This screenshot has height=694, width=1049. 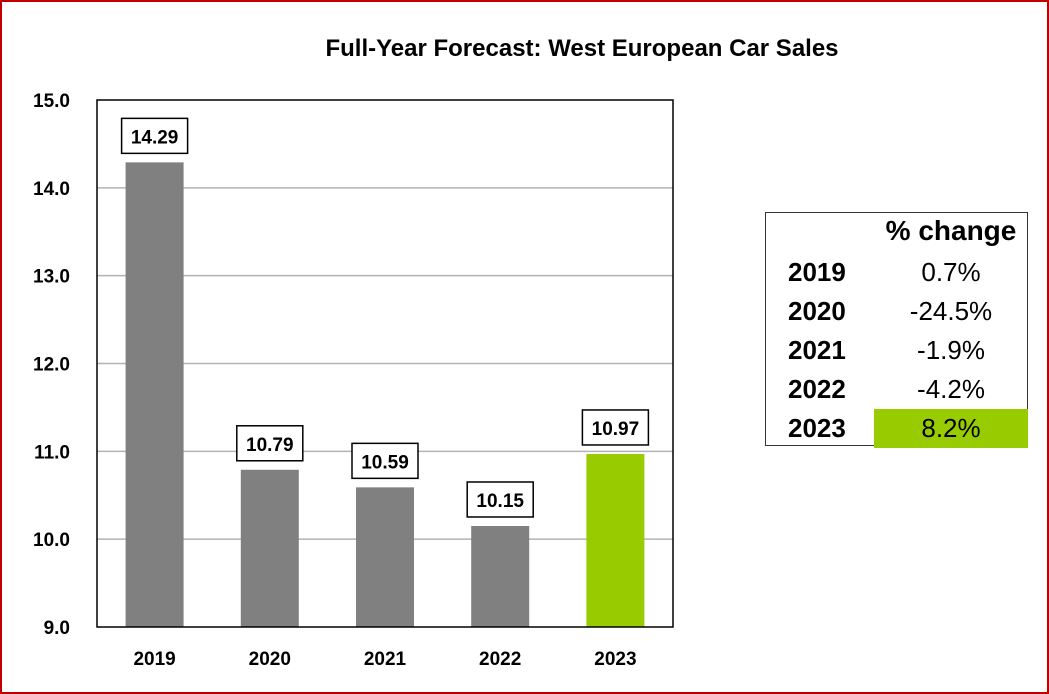 What do you see at coordinates (951, 230) in the screenshot?
I see `table-header: % change` at bounding box center [951, 230].